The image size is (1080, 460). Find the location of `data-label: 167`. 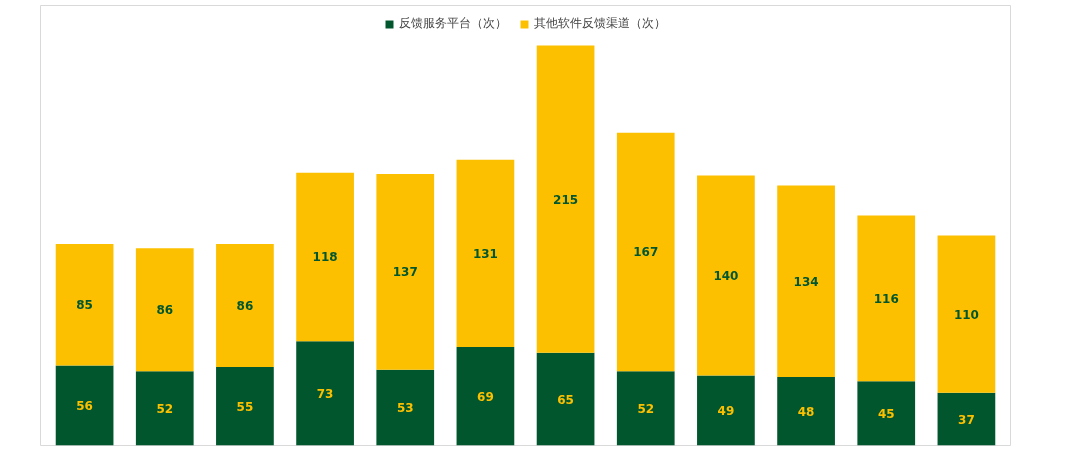

data-label: 167 is located at coordinates (646, 252).